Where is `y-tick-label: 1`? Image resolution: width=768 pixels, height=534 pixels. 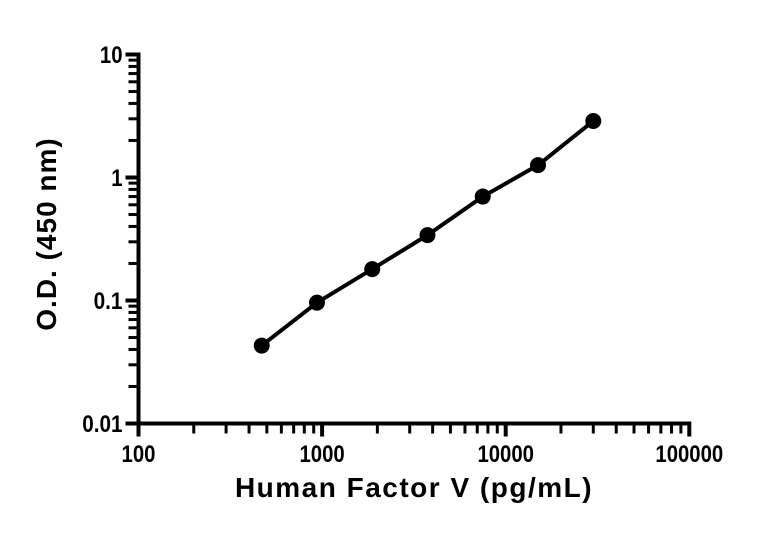 y-tick-label: 1 is located at coordinates (116, 178).